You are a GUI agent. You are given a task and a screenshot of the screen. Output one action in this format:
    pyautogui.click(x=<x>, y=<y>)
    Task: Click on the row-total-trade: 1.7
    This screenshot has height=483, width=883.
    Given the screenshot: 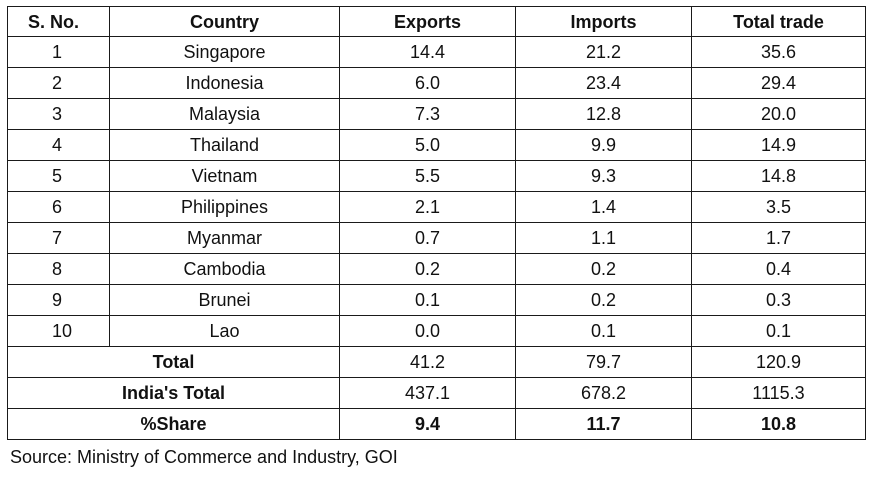 What is the action you would take?
    pyautogui.click(x=778, y=238)
    